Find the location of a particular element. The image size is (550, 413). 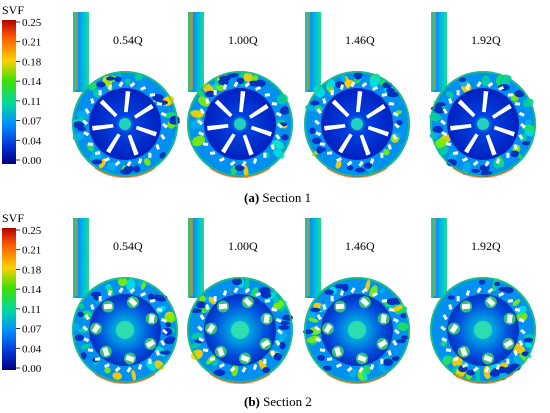

legend-section-1: SVF 0.25 0.21 0.18 0.14 0.11 0.07 0.04 0.00 is located at coordinates (22, 85).